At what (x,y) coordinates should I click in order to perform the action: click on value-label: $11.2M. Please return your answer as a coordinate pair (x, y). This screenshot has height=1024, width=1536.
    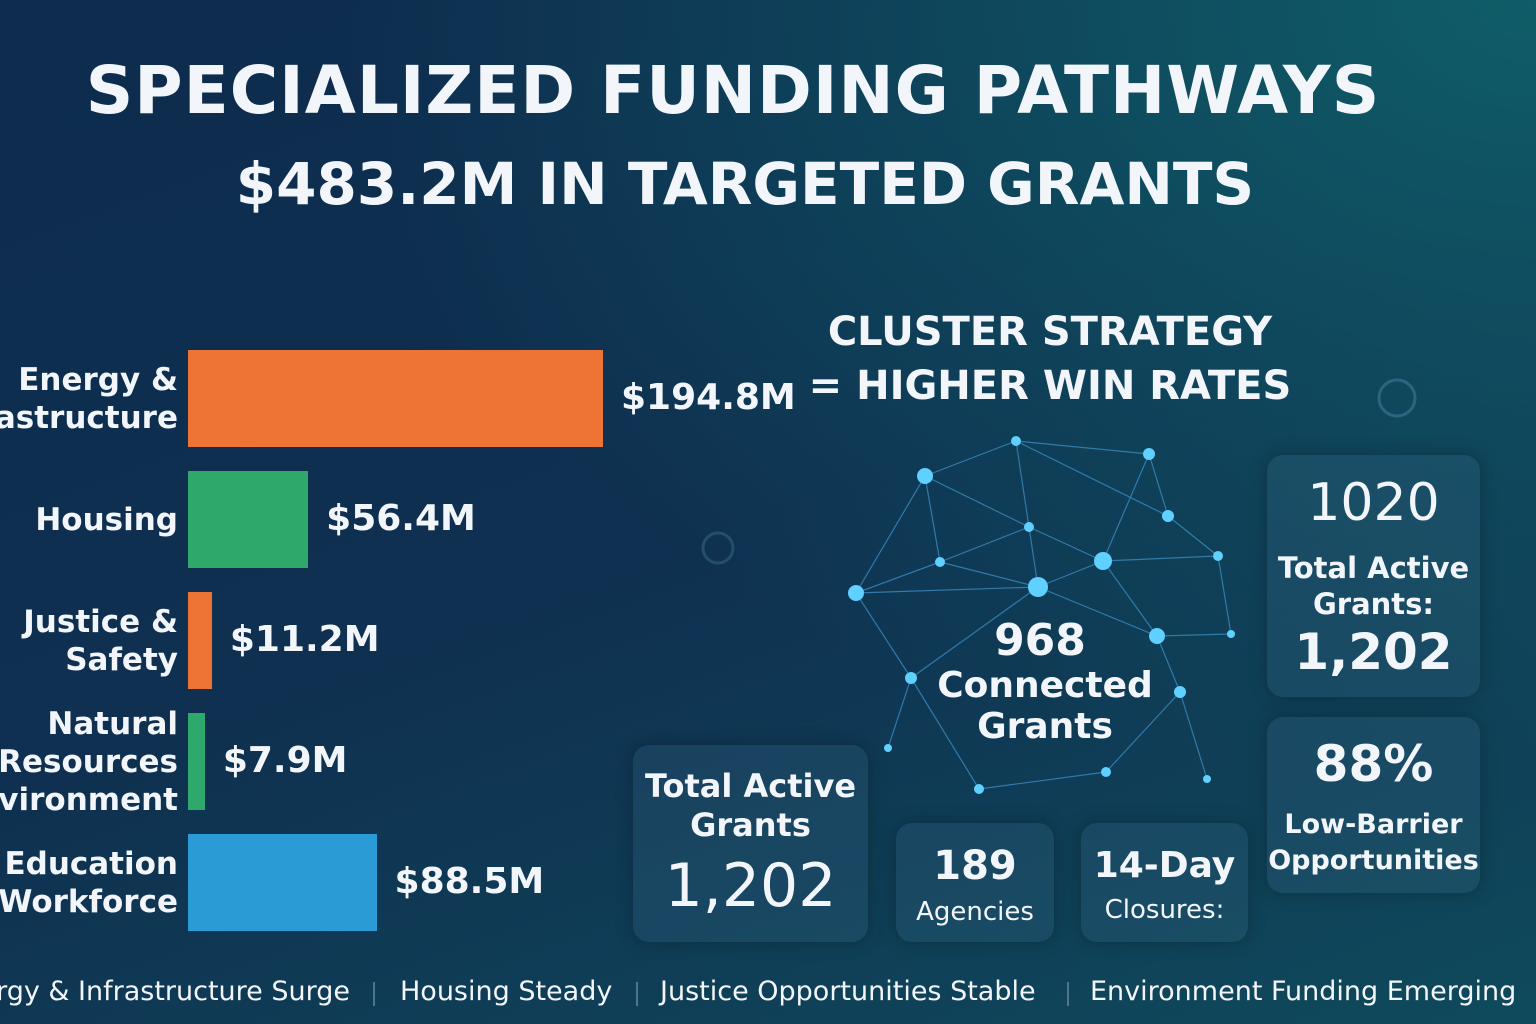
    Looking at the image, I should click on (304, 639).